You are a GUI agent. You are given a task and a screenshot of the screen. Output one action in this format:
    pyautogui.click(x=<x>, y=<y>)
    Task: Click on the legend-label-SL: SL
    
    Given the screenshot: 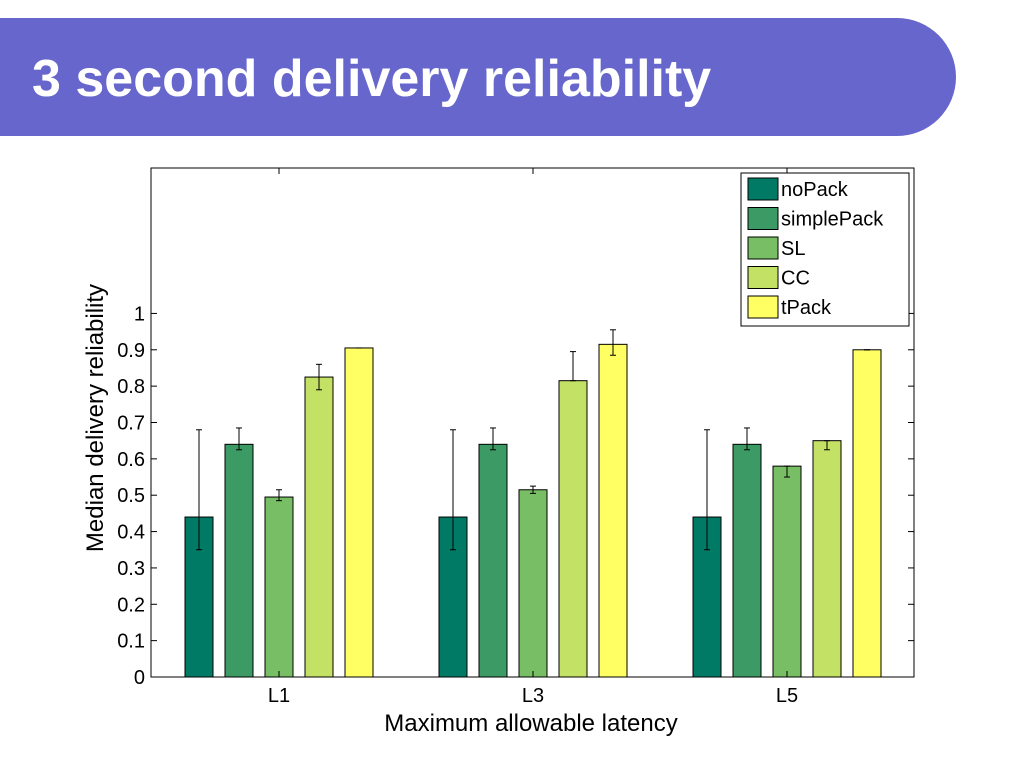 What is the action you would take?
    pyautogui.click(x=793, y=249)
    